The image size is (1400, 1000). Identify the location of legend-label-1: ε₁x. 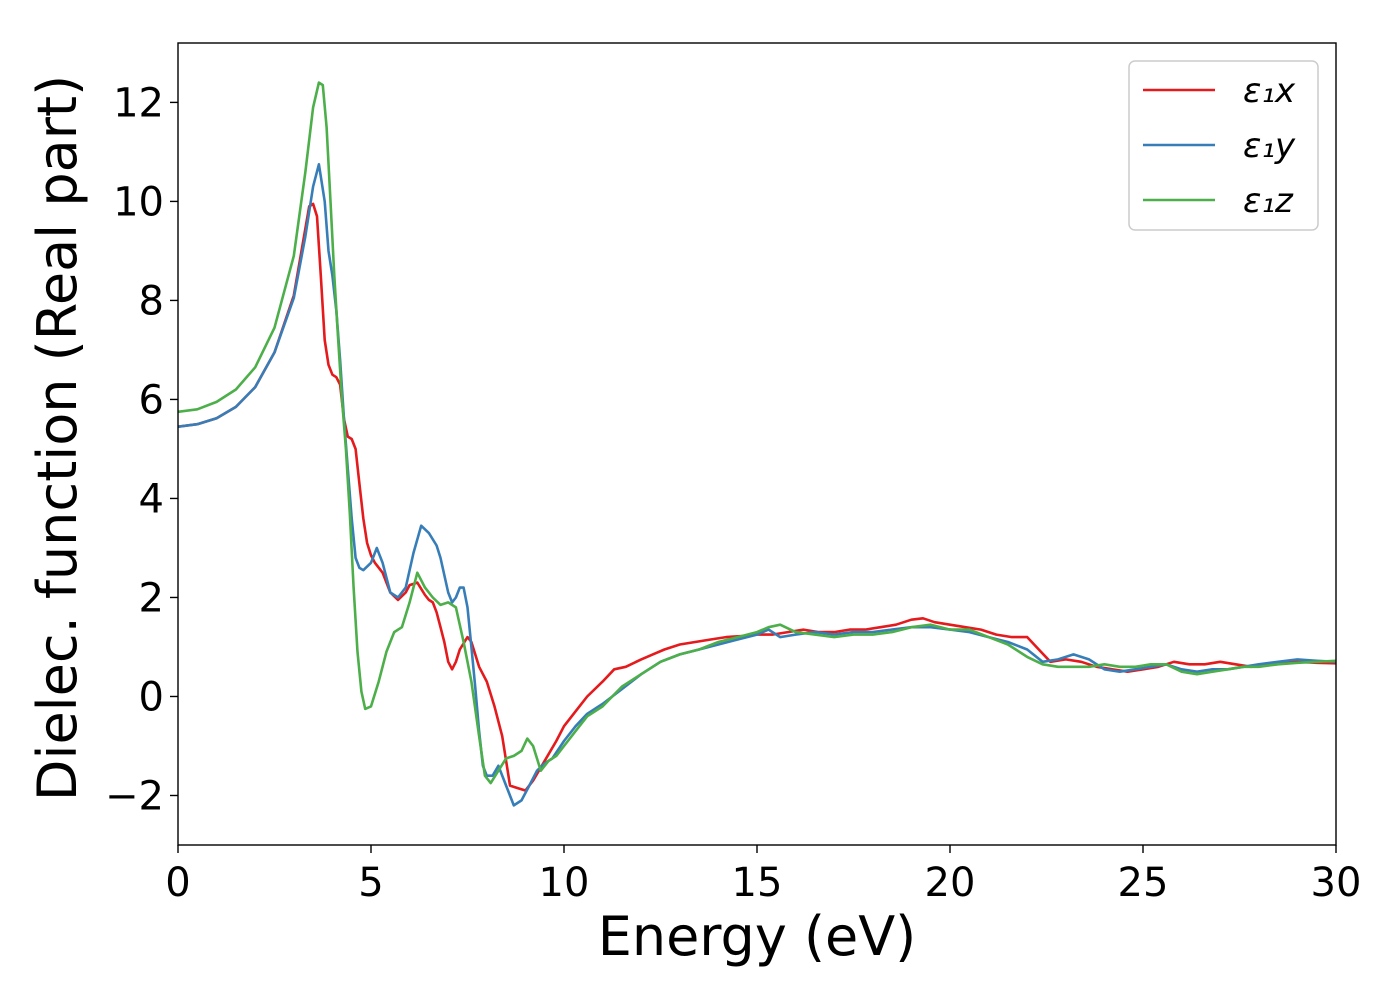
(1269, 91).